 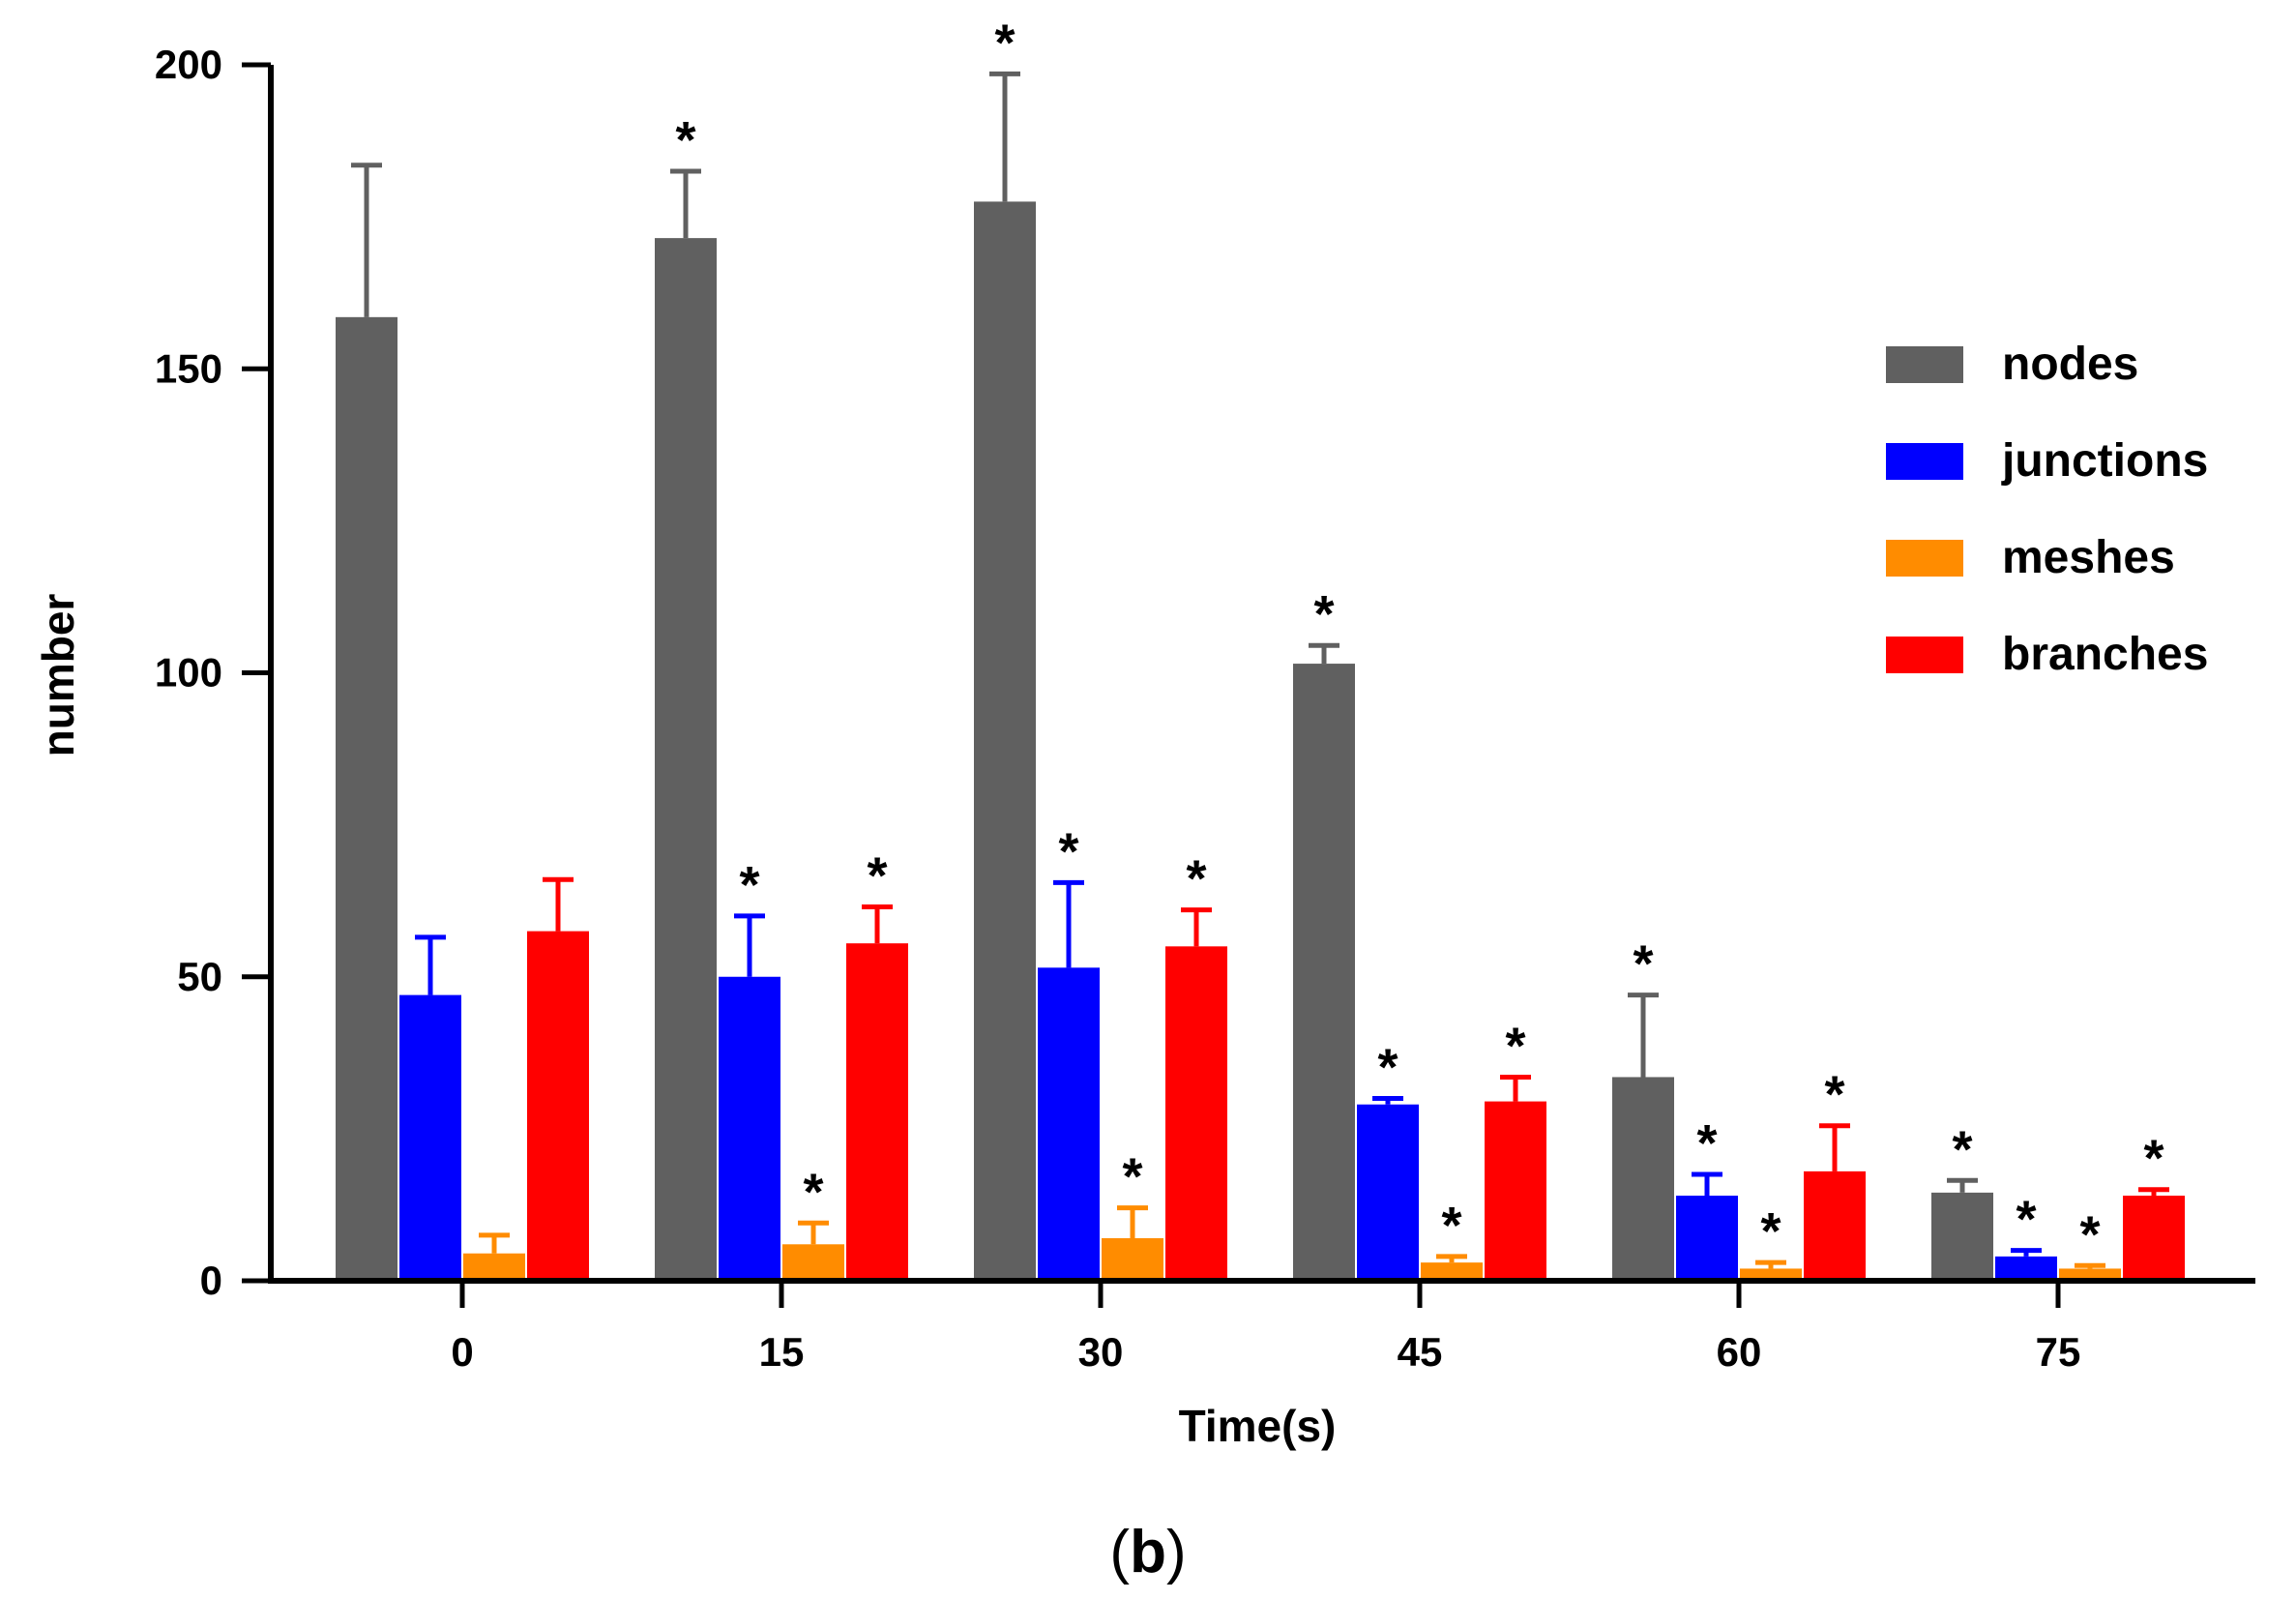 What do you see at coordinates (1924, 461) in the screenshot?
I see `legend-swatch-junctions` at bounding box center [1924, 461].